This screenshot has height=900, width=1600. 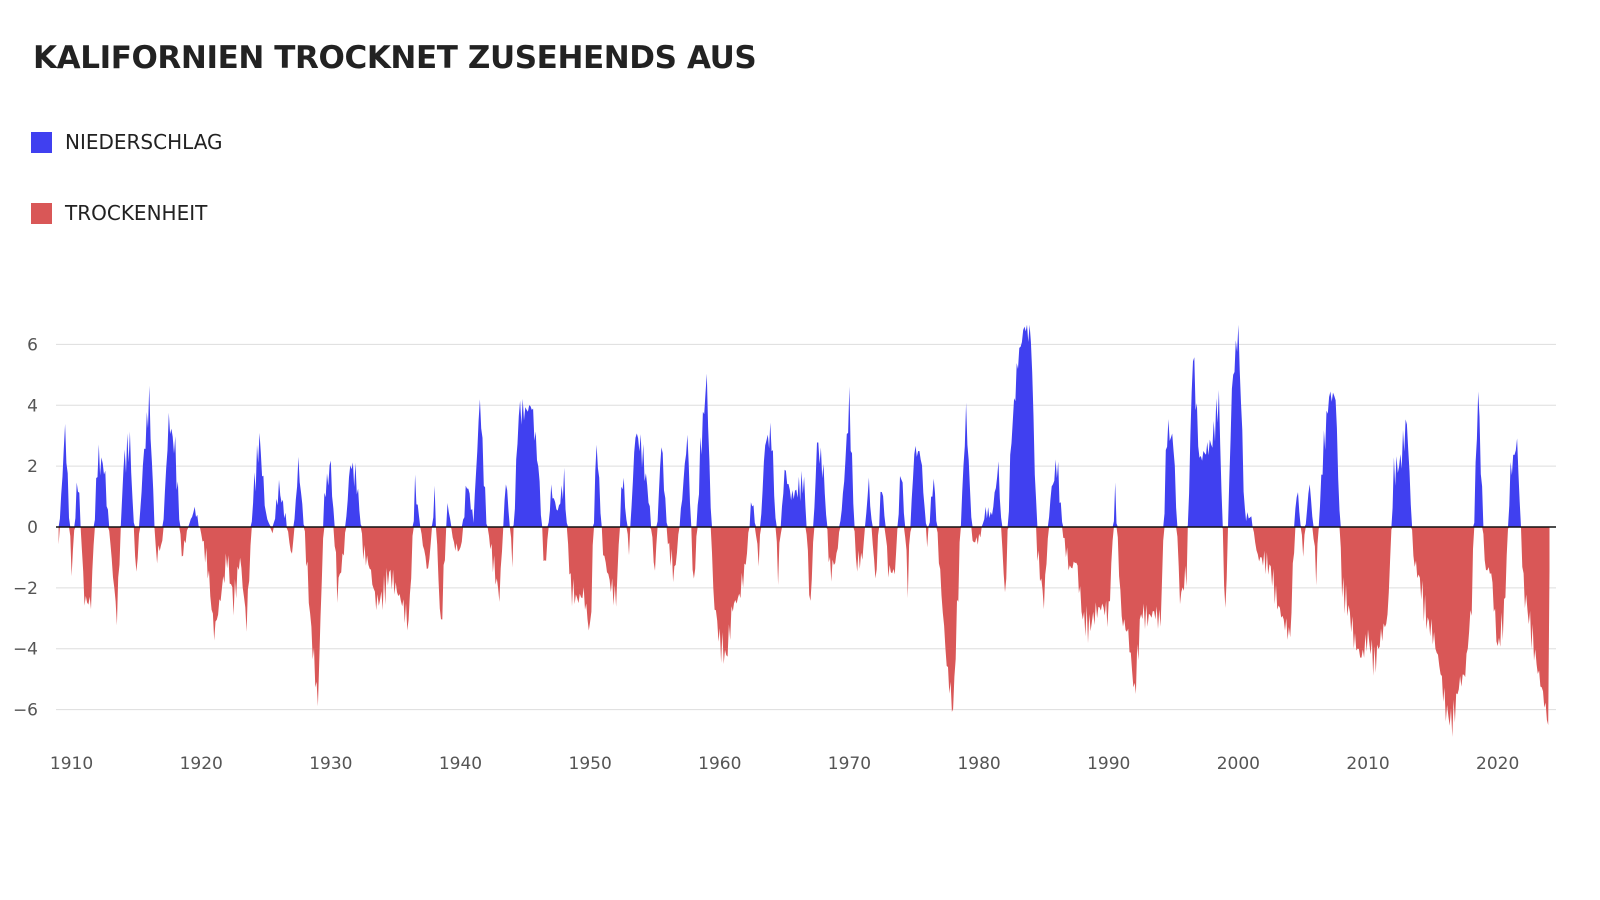 I want to click on x-tick-label: 1970, so click(x=849, y=764).